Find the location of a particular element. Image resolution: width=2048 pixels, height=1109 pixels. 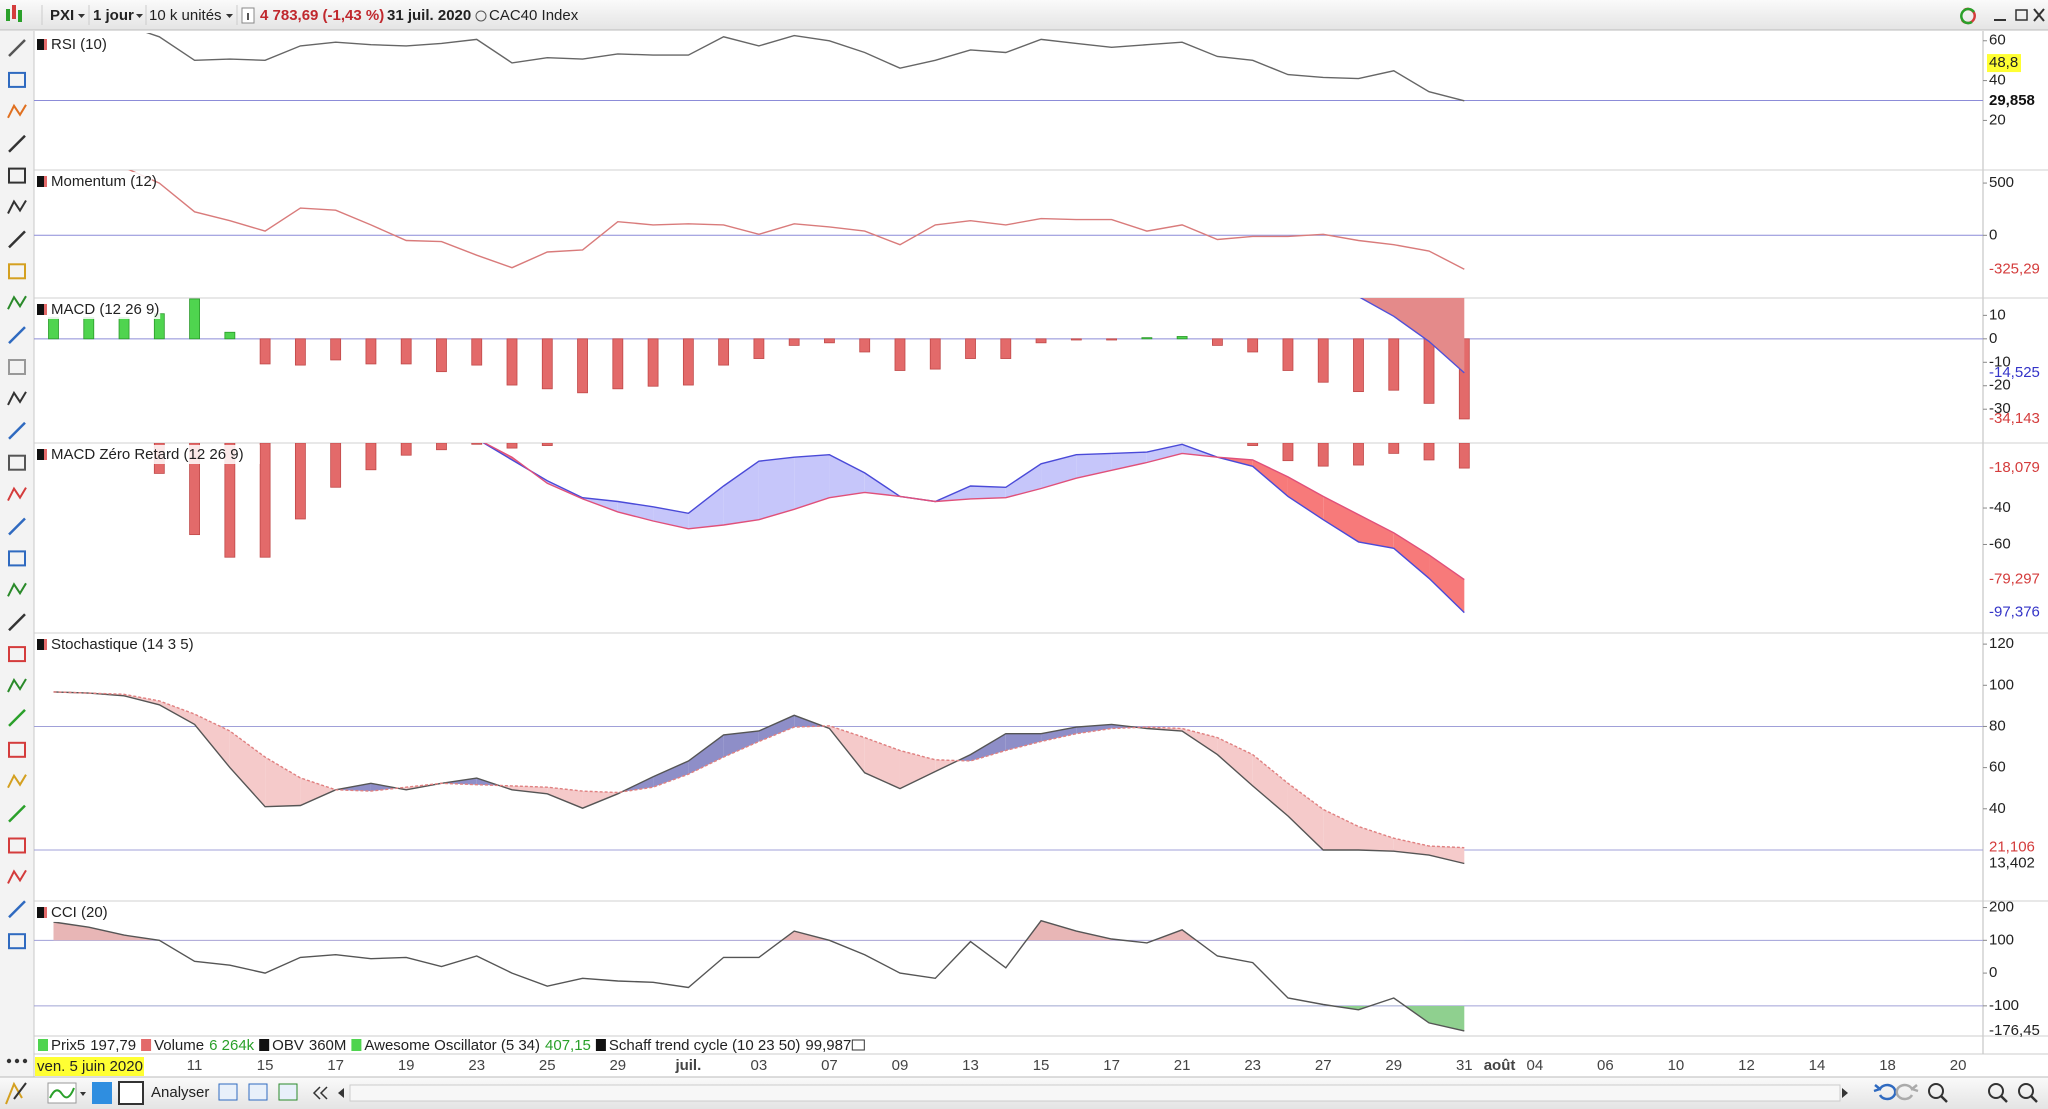

legend-name: Schaff trend cycle (10 23 50) is located at coordinates (705, 1045).